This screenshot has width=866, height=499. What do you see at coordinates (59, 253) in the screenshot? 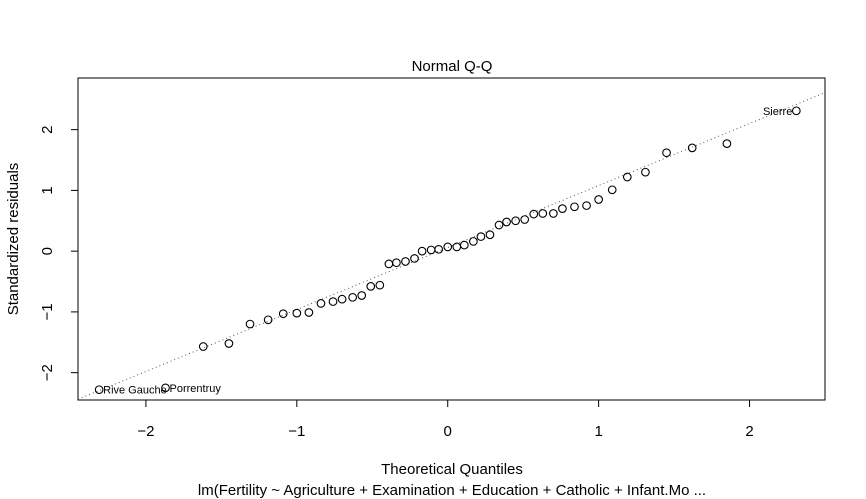
I see `y-axis: −2 −1 0 1 2` at bounding box center [59, 253].